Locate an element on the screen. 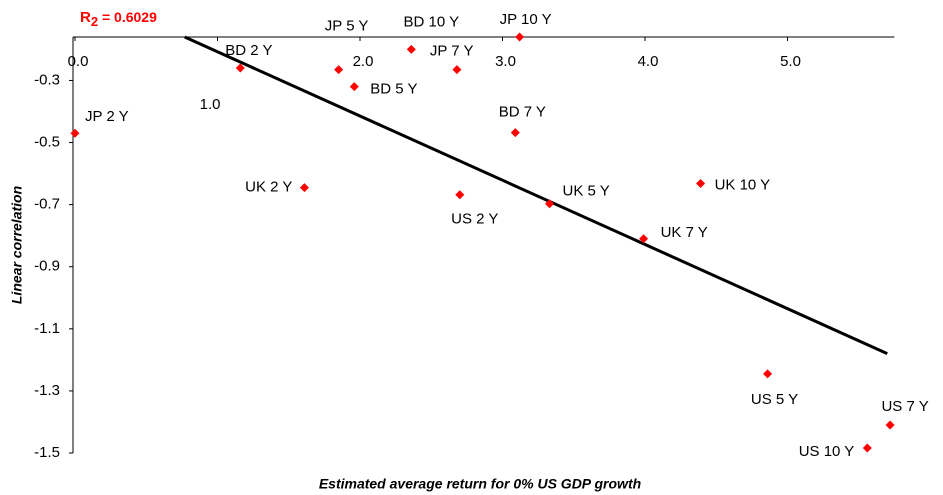 The height and width of the screenshot is (495, 943). y-tick-label: -0.7 is located at coordinates (47, 204).